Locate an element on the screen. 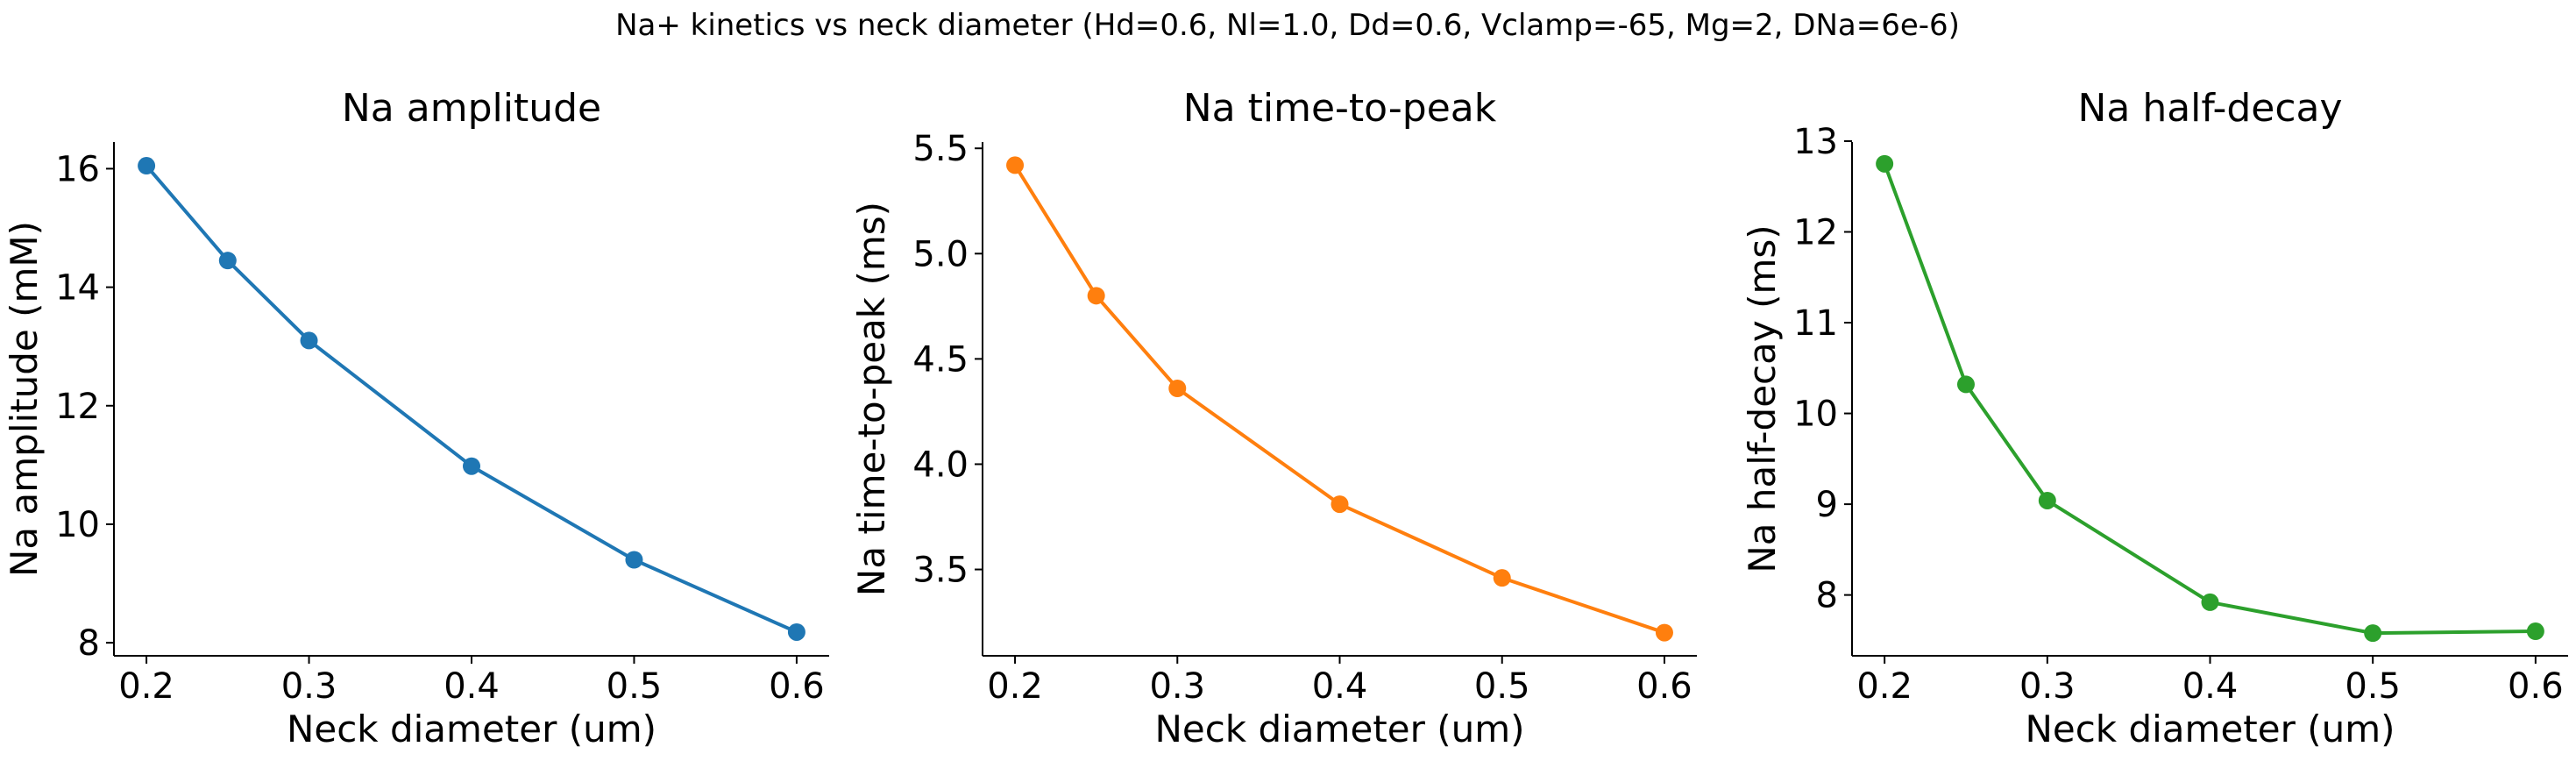 Image resolution: width=2576 pixels, height=761 pixels. y-tick-label: 14 is located at coordinates (77, 288).